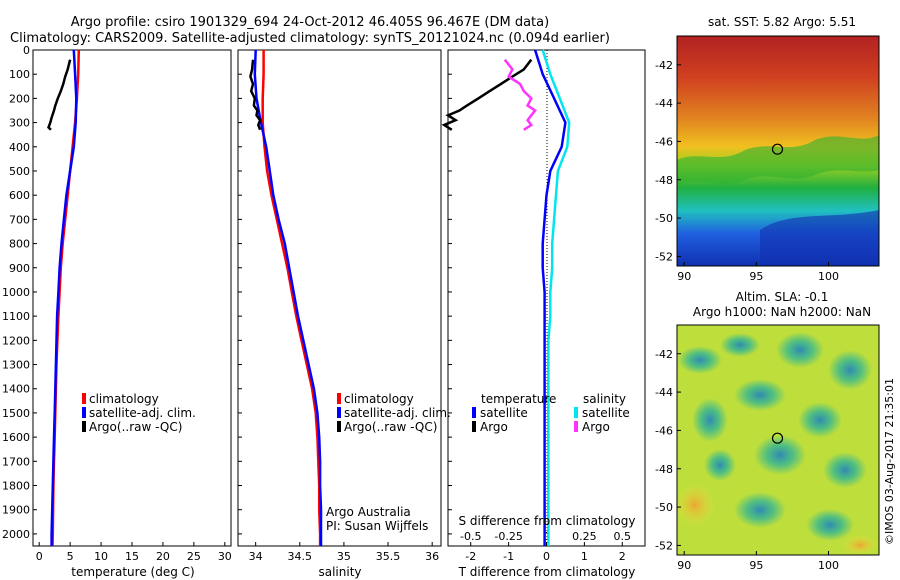  I want to click on sst-lon-axis: 90 95 100, so click(758, 272).